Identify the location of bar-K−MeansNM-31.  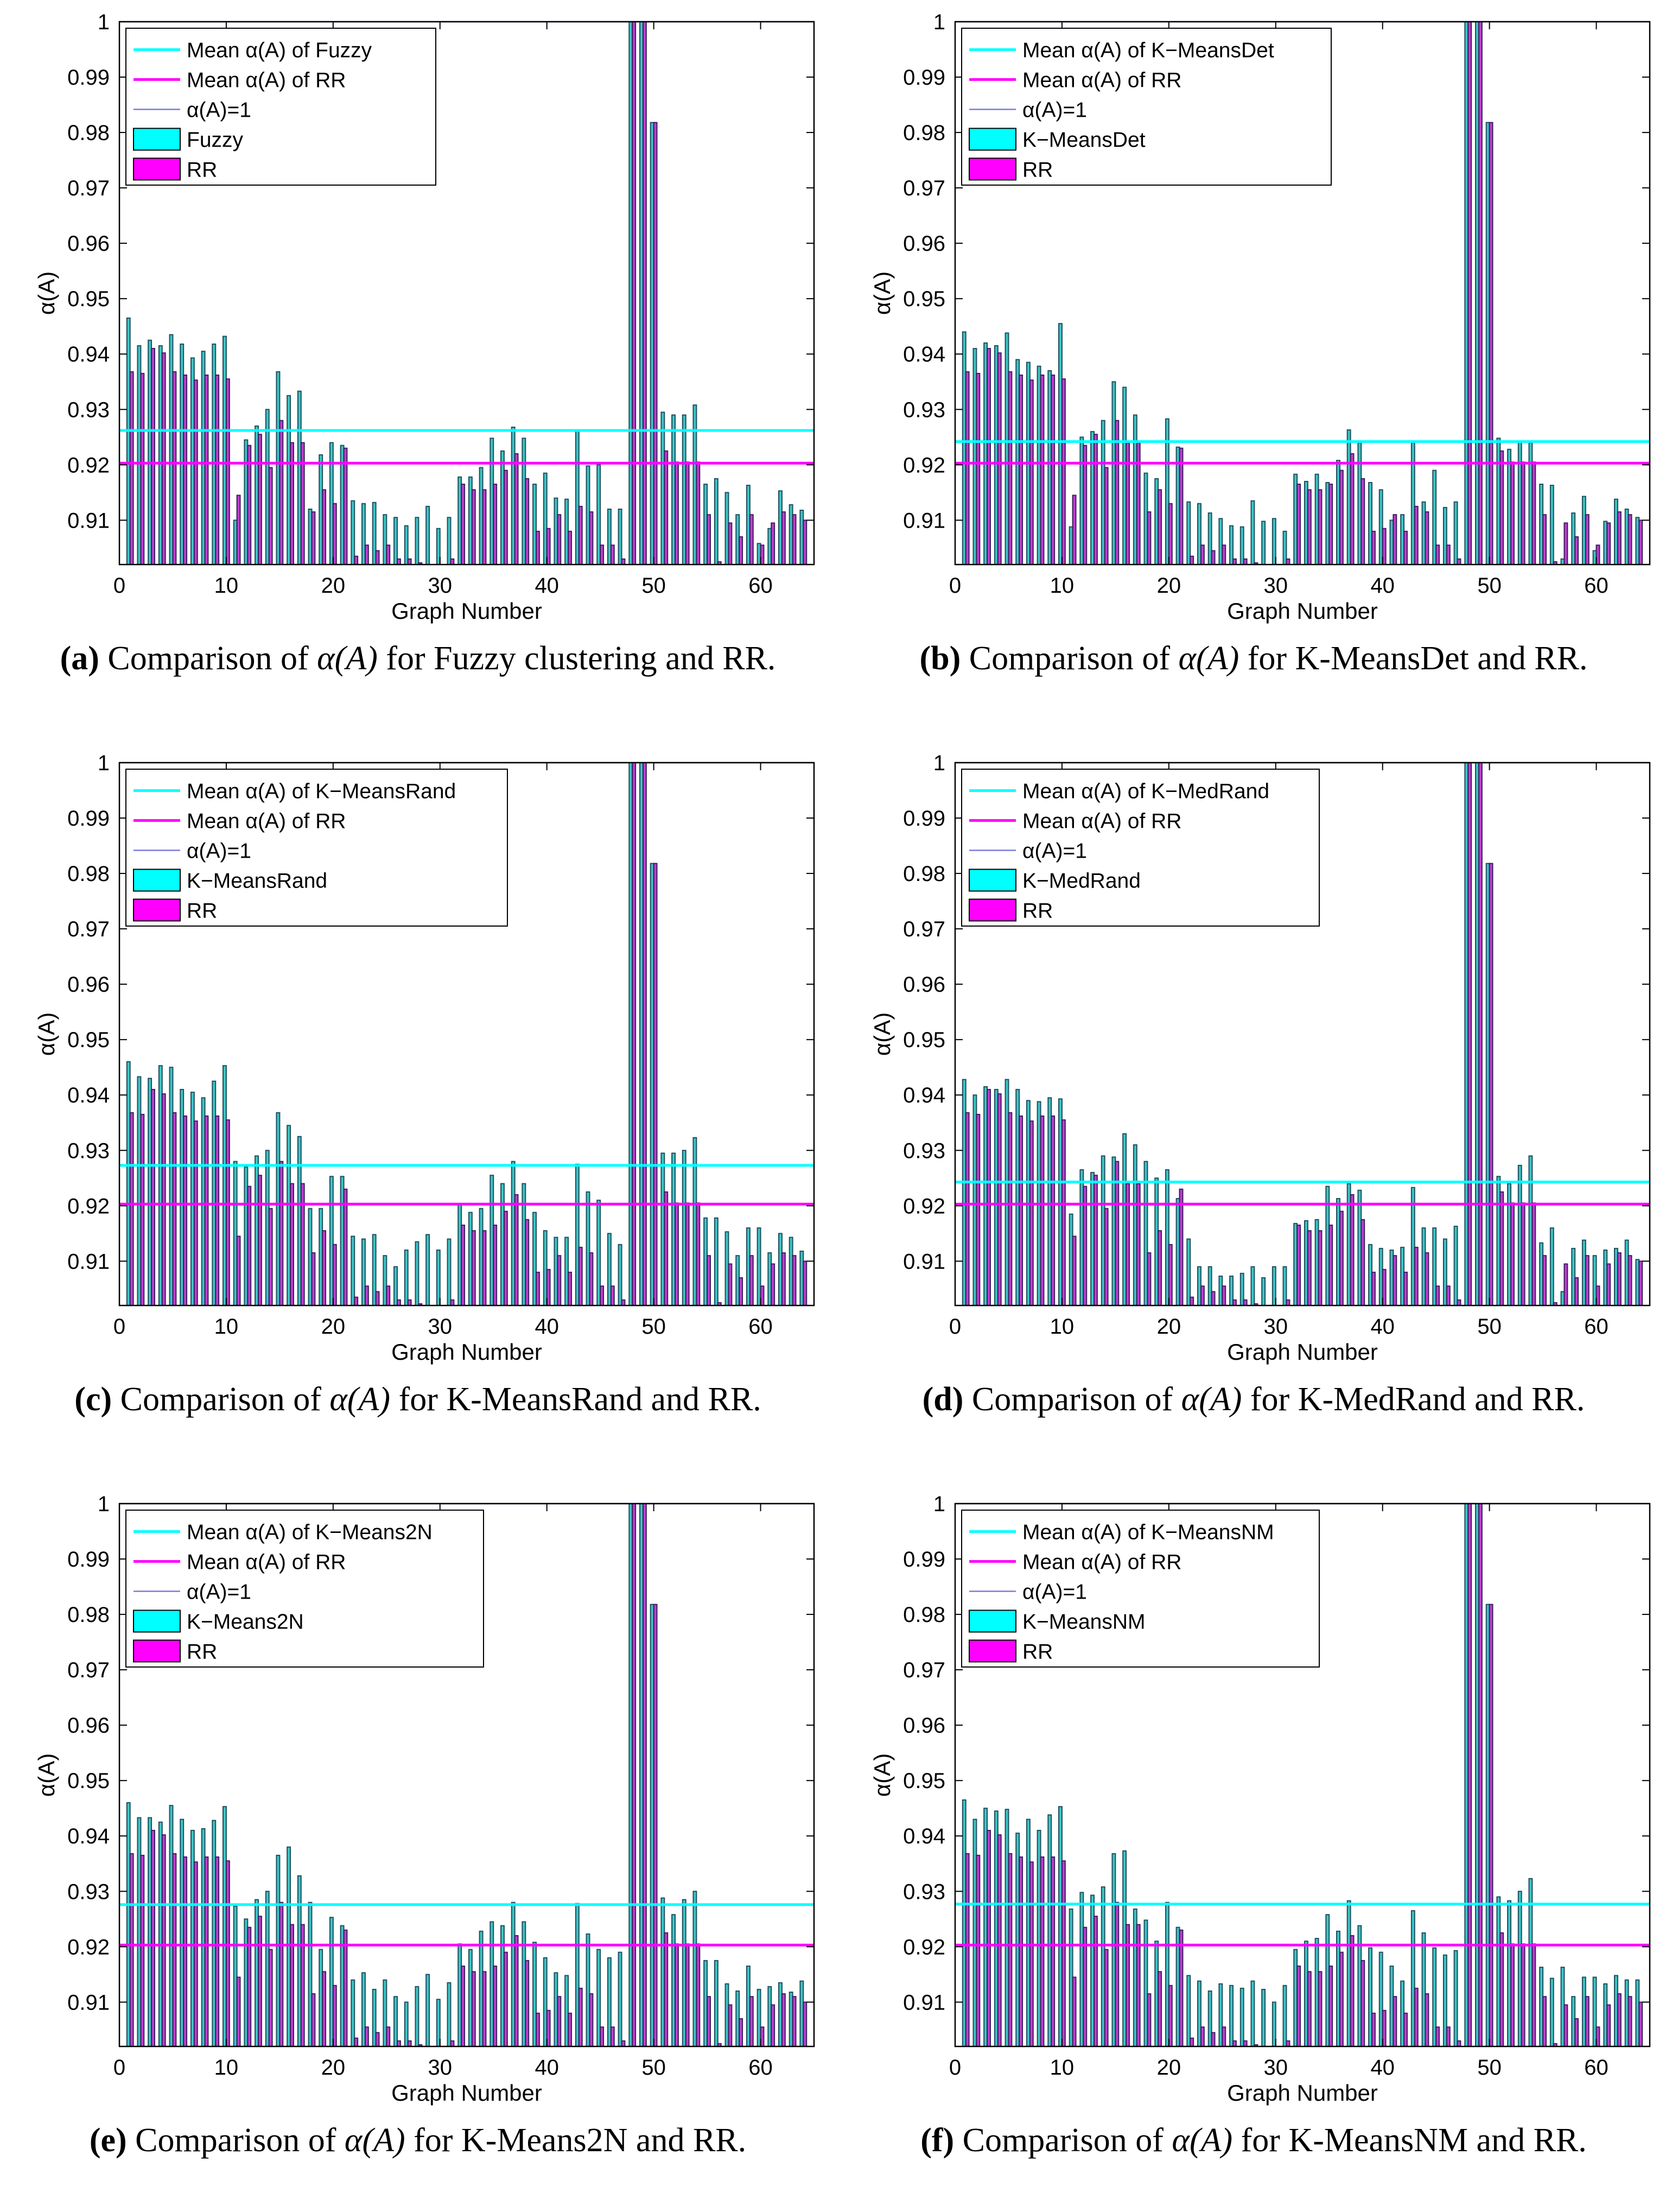
(1284, 2017).